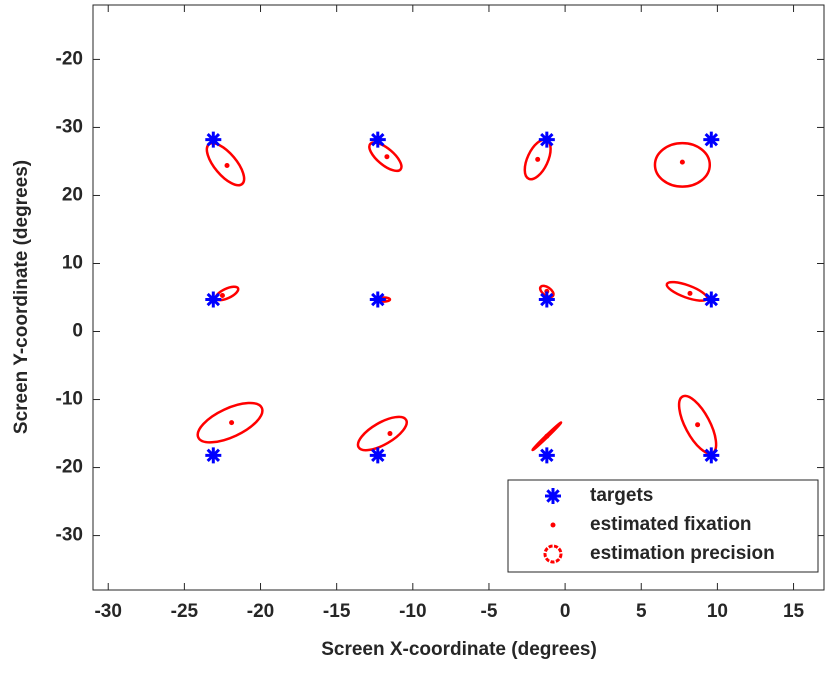 This screenshot has height=676, width=825. I want to click on x-tick-label: -15, so click(337, 611).